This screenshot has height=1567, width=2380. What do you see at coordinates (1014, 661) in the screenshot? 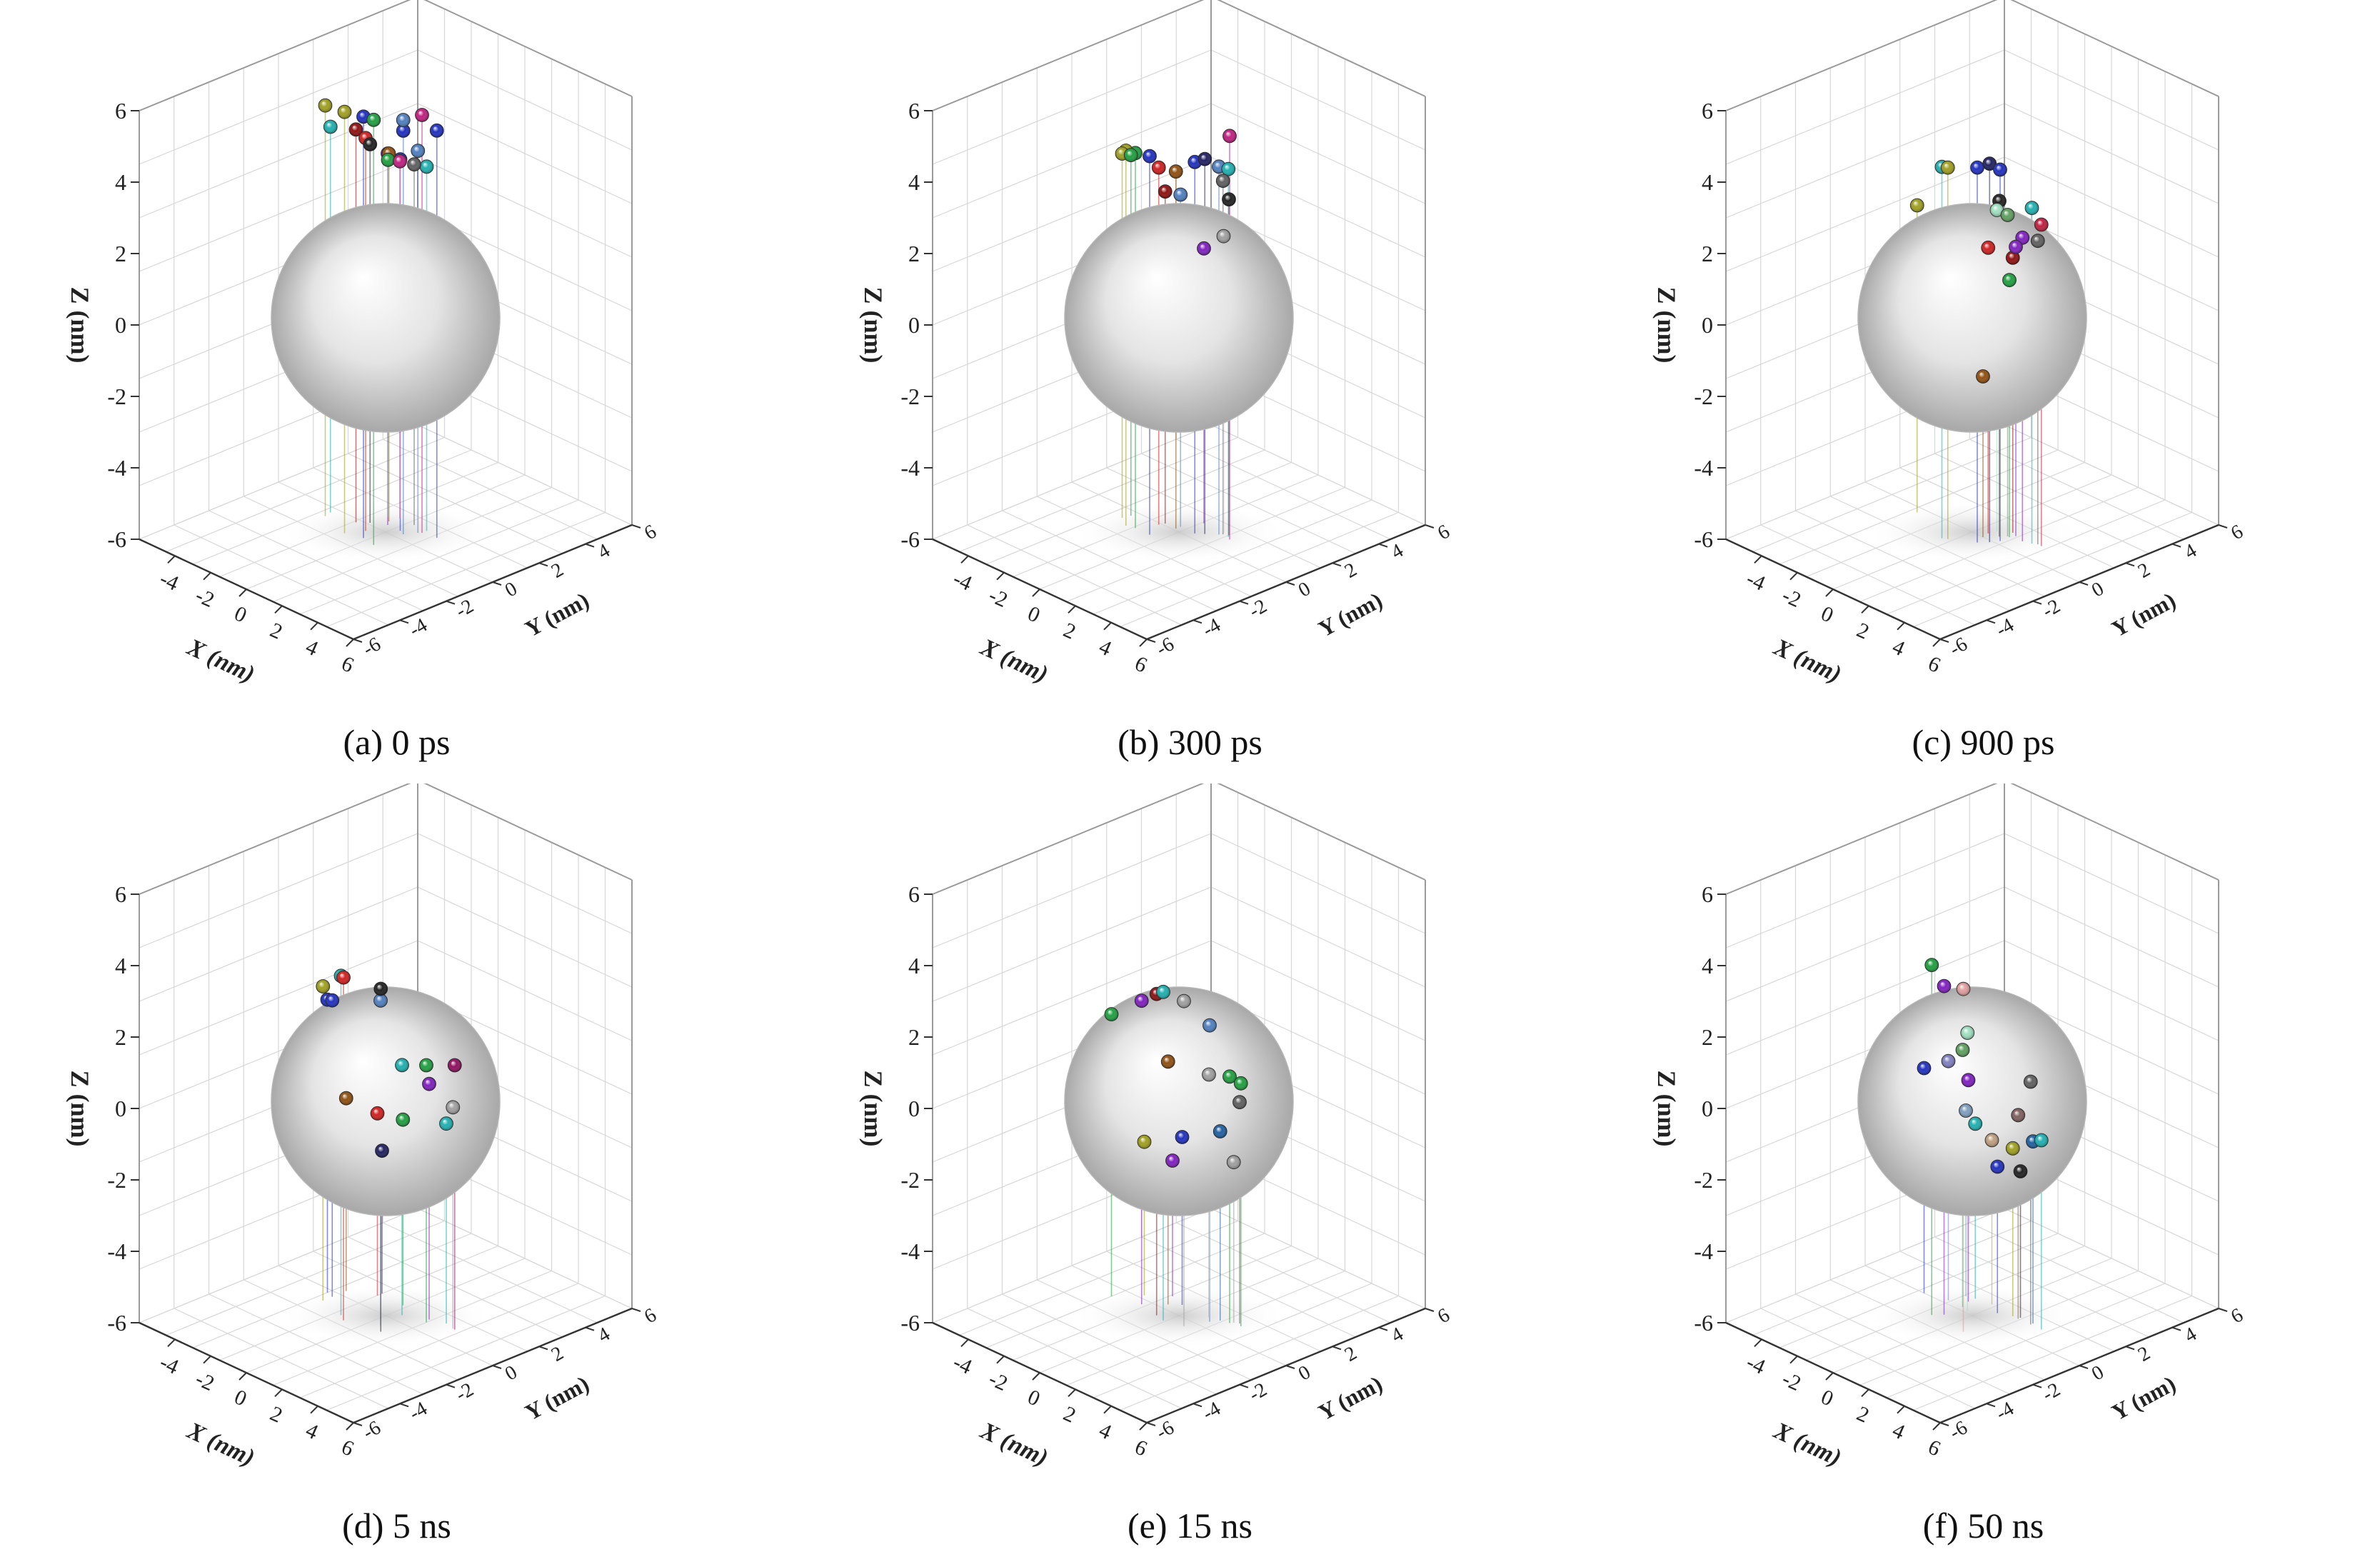
I see `x-axis-title: X (nm)` at bounding box center [1014, 661].